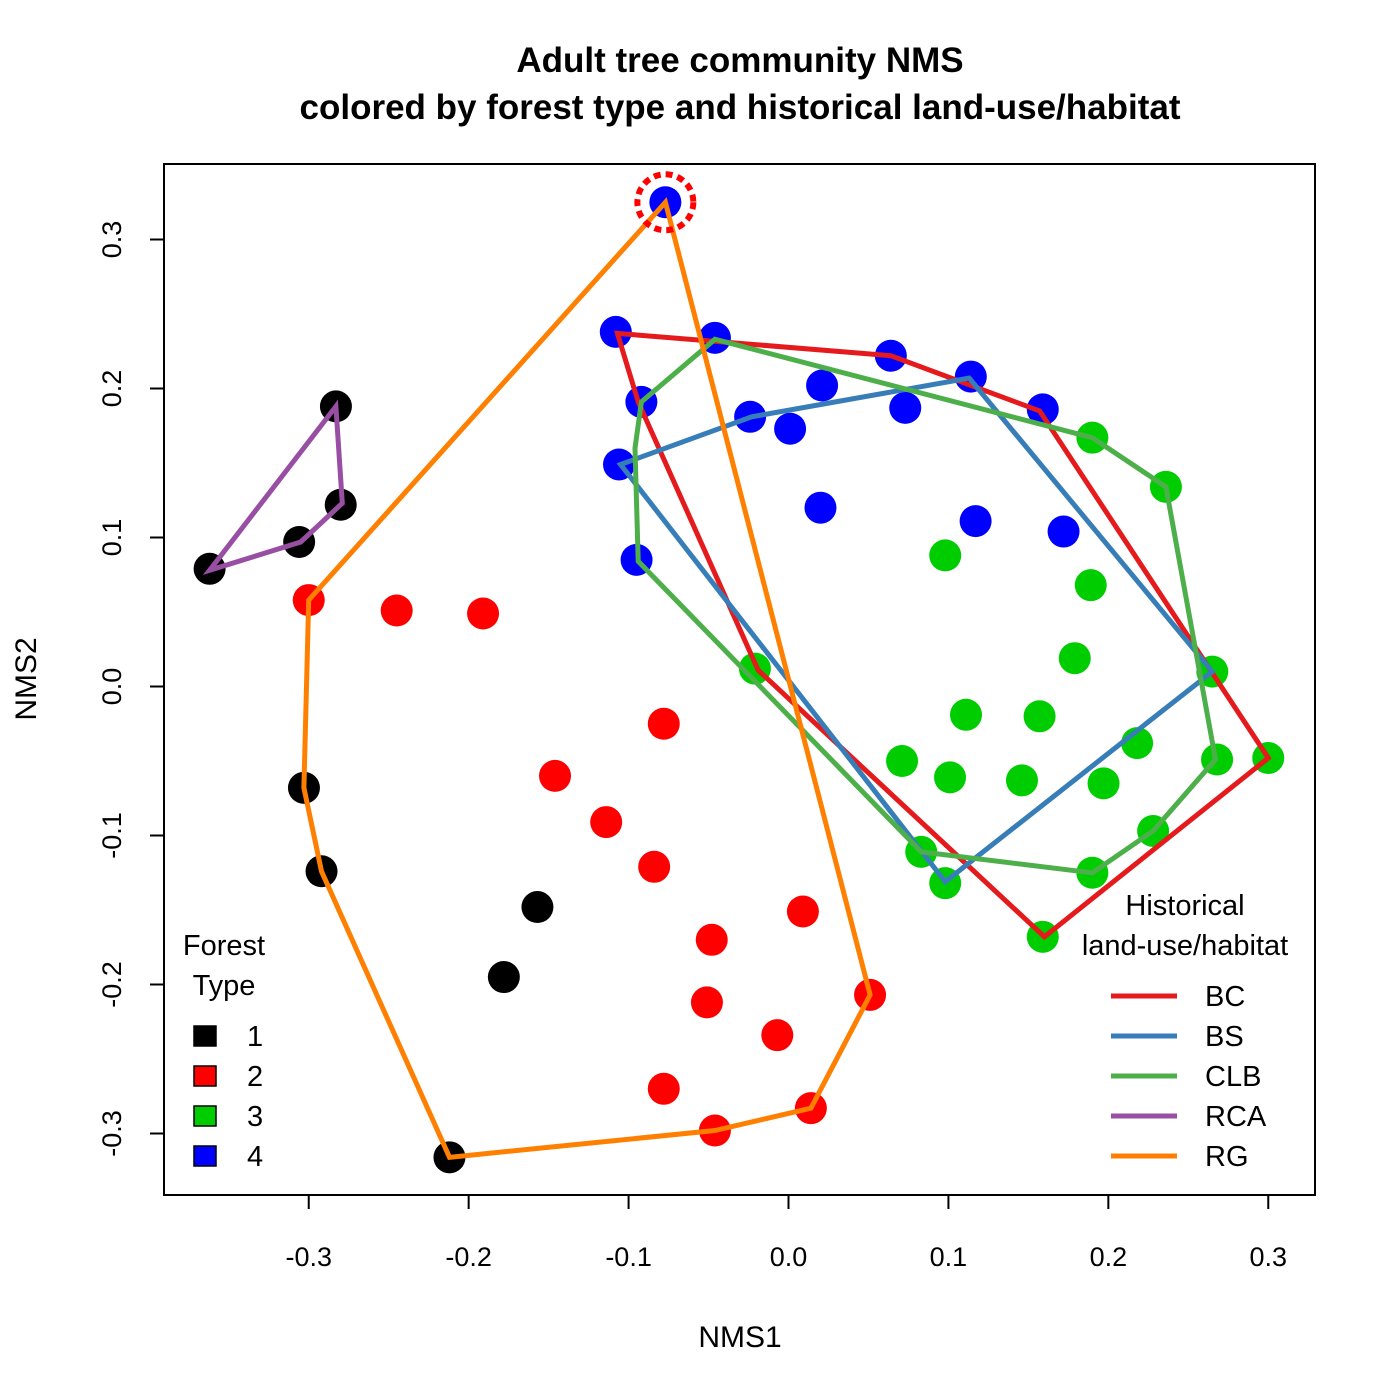  Describe the element at coordinates (1109, 1257) in the screenshot. I see `x-tick-label: 0.2` at that location.